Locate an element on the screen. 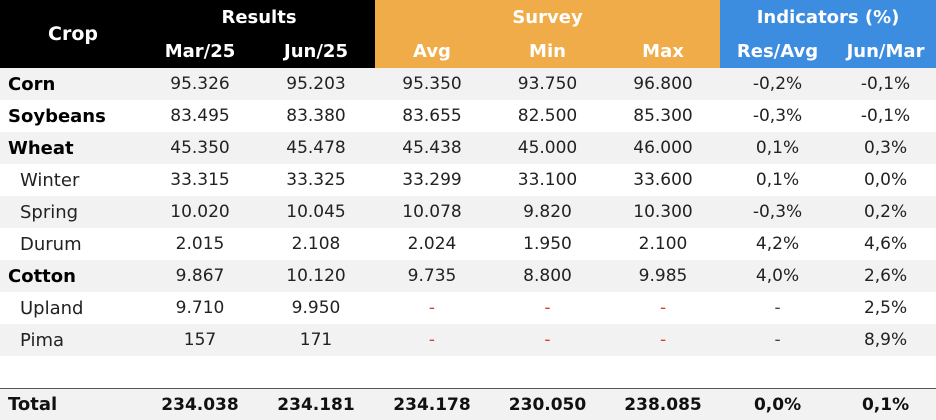 This screenshot has height=420, width=936. crop-label: Cotton is located at coordinates (71, 276).